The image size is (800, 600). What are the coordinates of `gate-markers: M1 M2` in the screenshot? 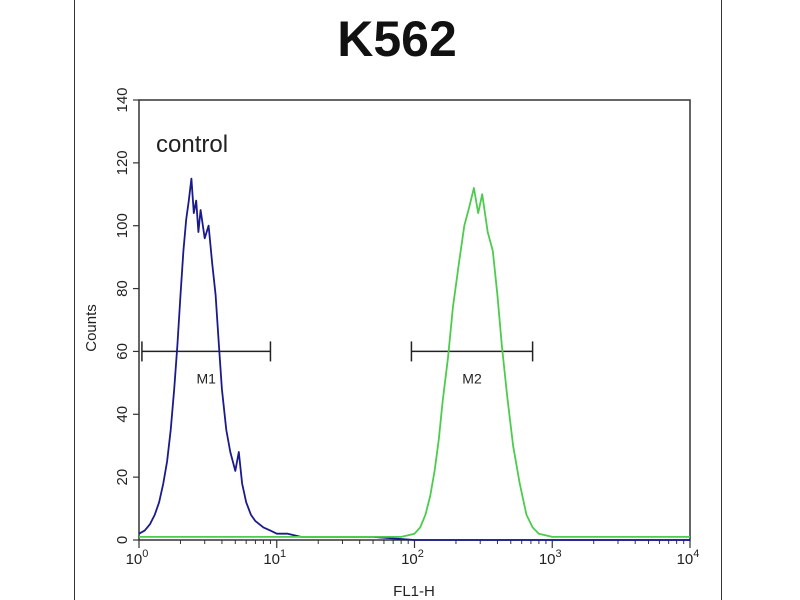 It's located at (337, 363).